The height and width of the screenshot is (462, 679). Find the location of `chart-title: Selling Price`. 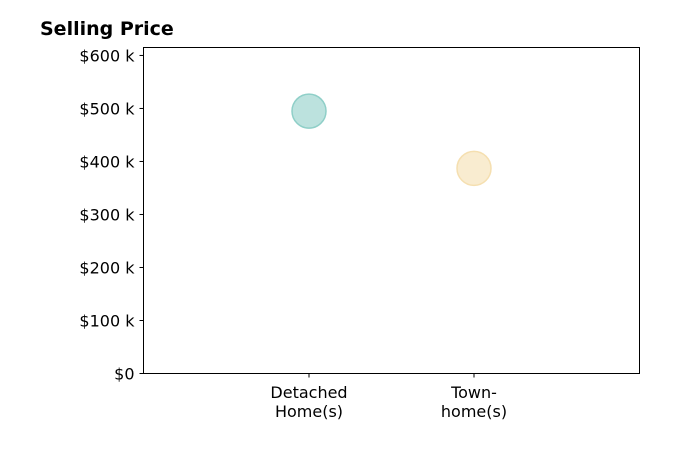

chart-title: Selling Price is located at coordinates (107, 29).